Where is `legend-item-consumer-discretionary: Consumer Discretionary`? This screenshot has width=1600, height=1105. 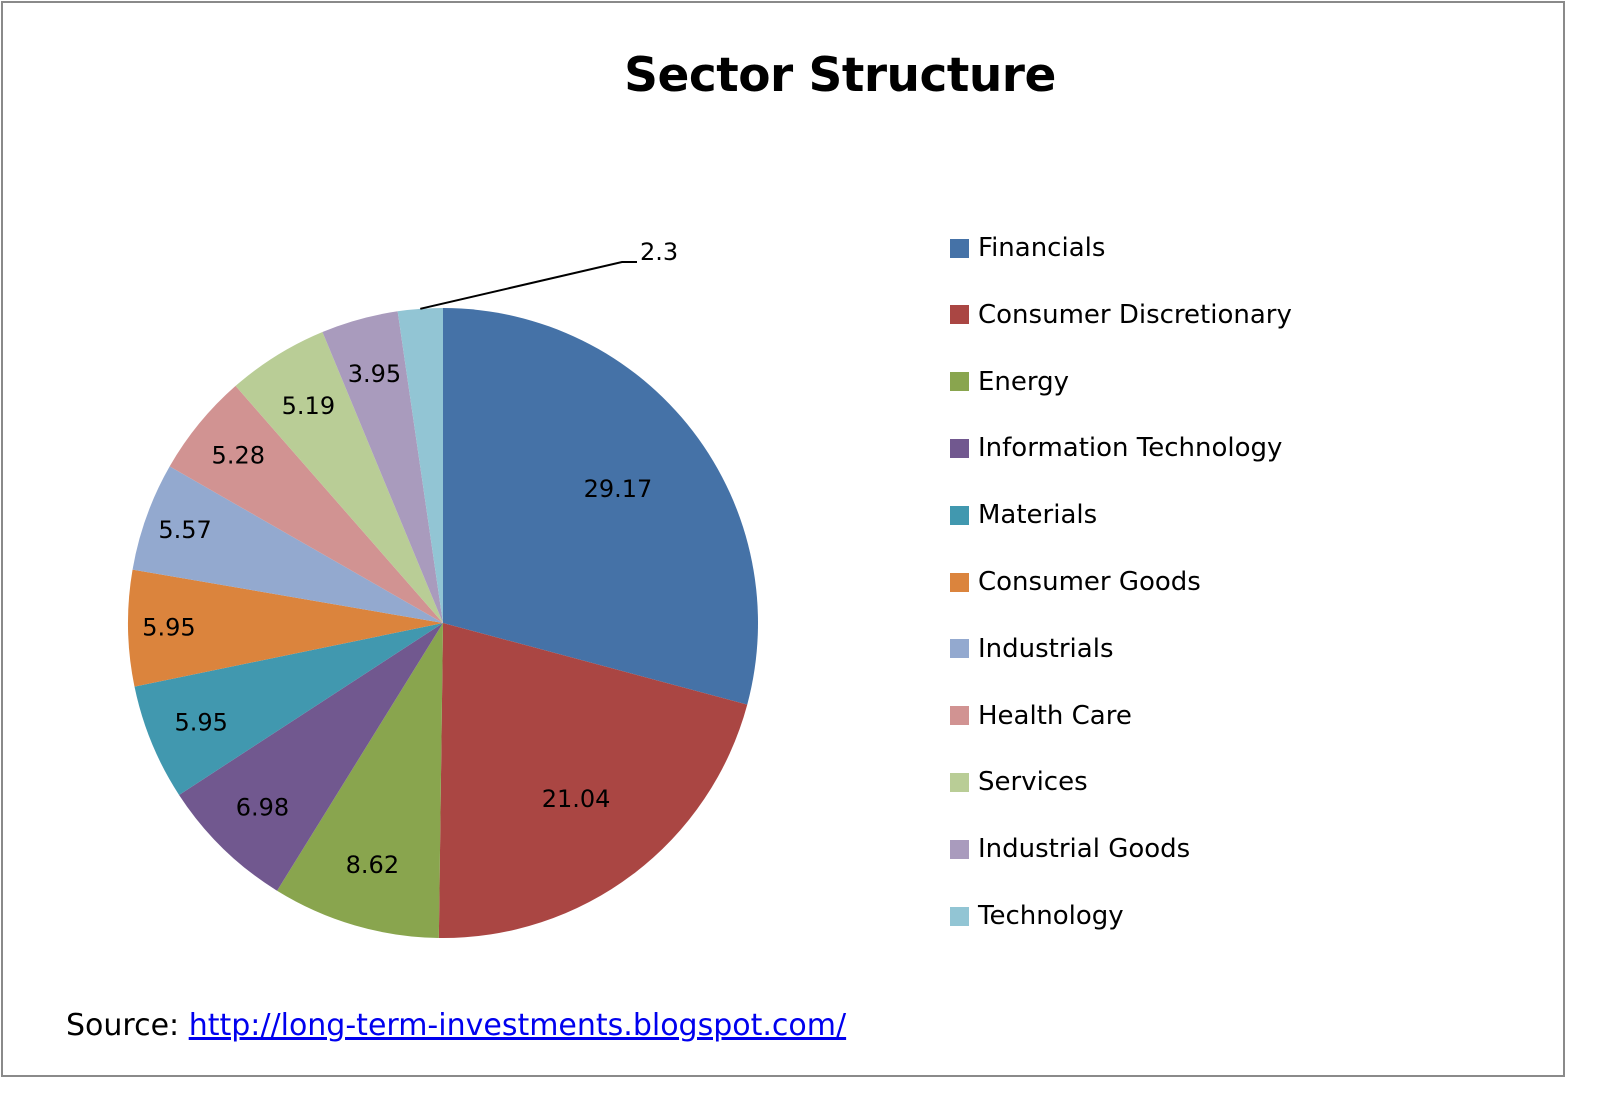
legend-item-consumer-discretionary: Consumer Discretionary is located at coordinates (1121, 315).